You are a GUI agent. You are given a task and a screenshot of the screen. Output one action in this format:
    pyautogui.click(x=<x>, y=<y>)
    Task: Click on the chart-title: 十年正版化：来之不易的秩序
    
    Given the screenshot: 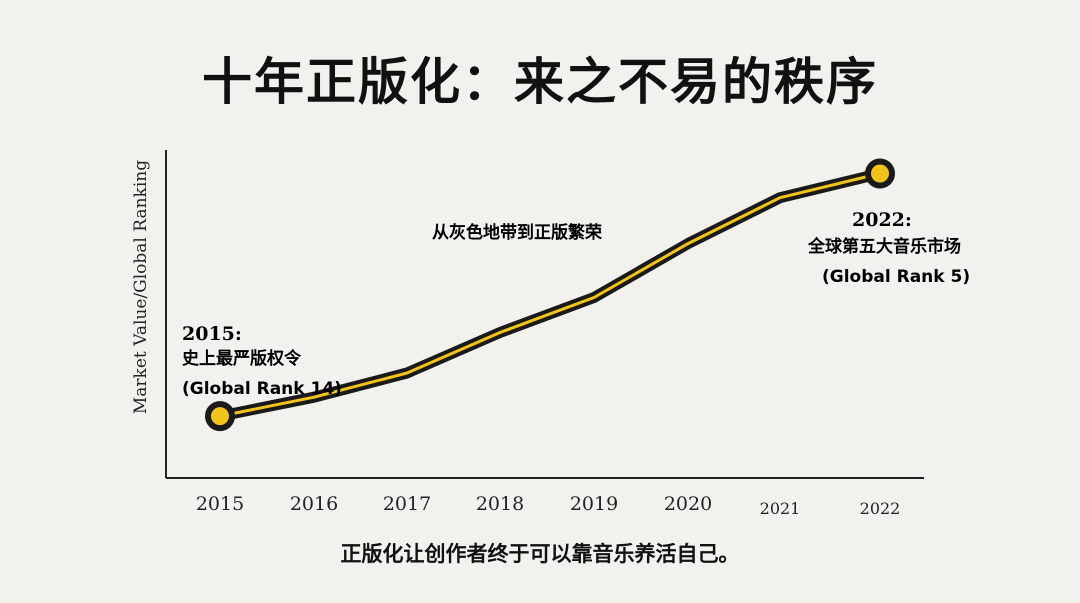 What is the action you would take?
    pyautogui.click(x=540, y=82)
    